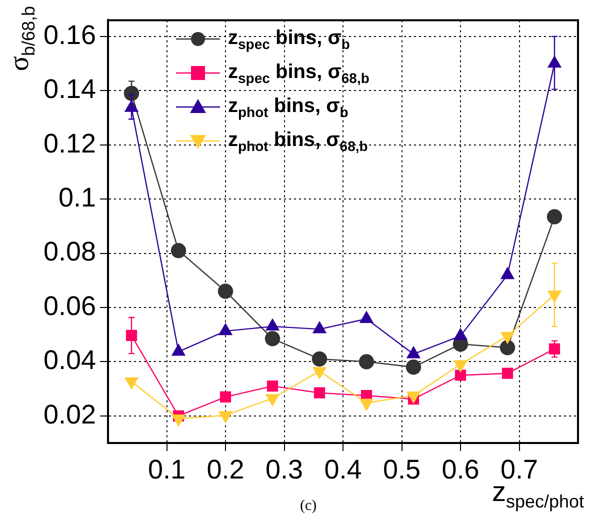 The width and height of the screenshot is (590, 520). What do you see at coordinates (69, 143) in the screenshot?
I see `y-tick-label: 0.12` at bounding box center [69, 143].